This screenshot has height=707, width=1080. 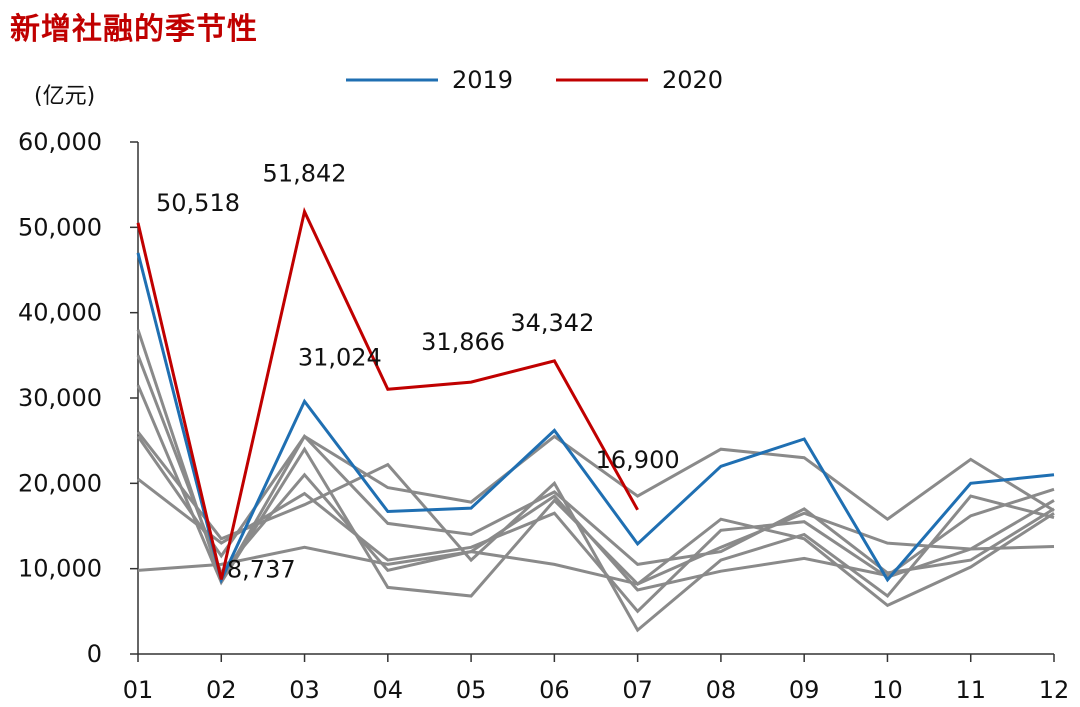 I want to click on y-tick-label: 30,000, so click(x=60, y=398).